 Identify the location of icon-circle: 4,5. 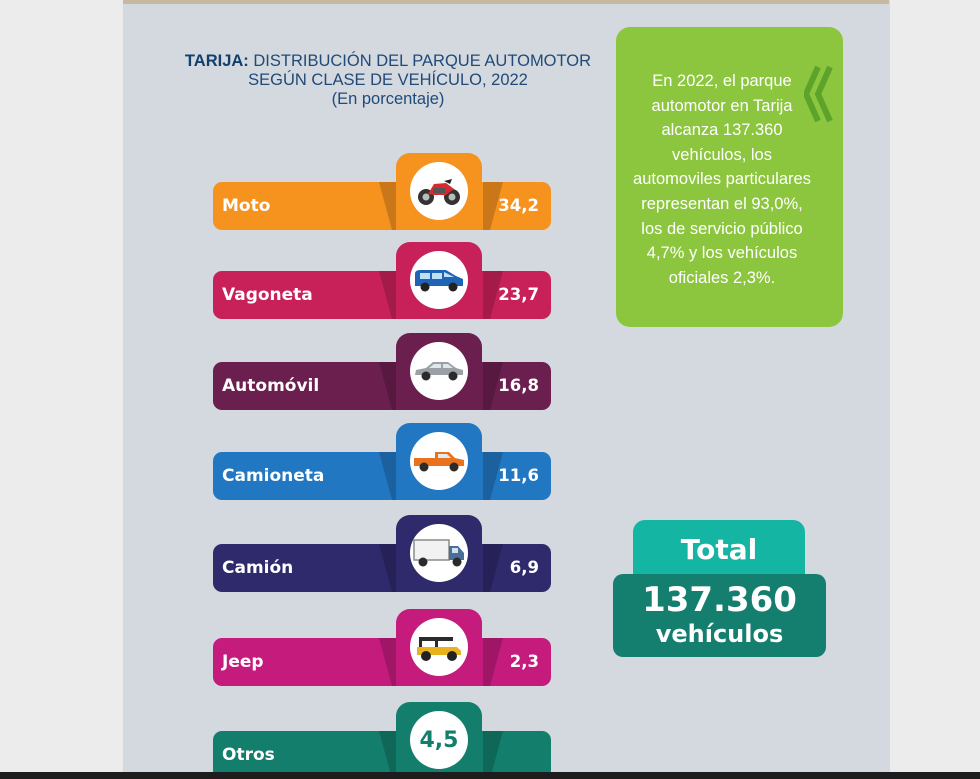
(439, 740).